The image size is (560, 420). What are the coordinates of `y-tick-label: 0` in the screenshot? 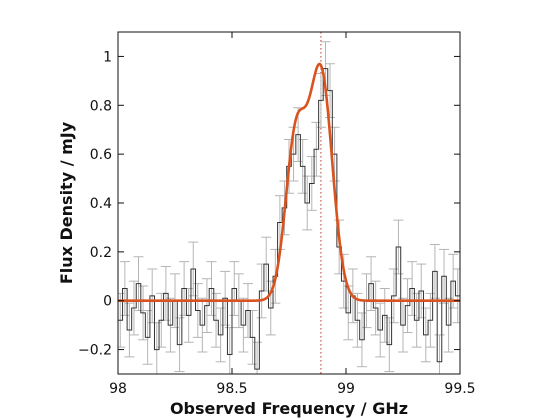 It's located at (107, 302).